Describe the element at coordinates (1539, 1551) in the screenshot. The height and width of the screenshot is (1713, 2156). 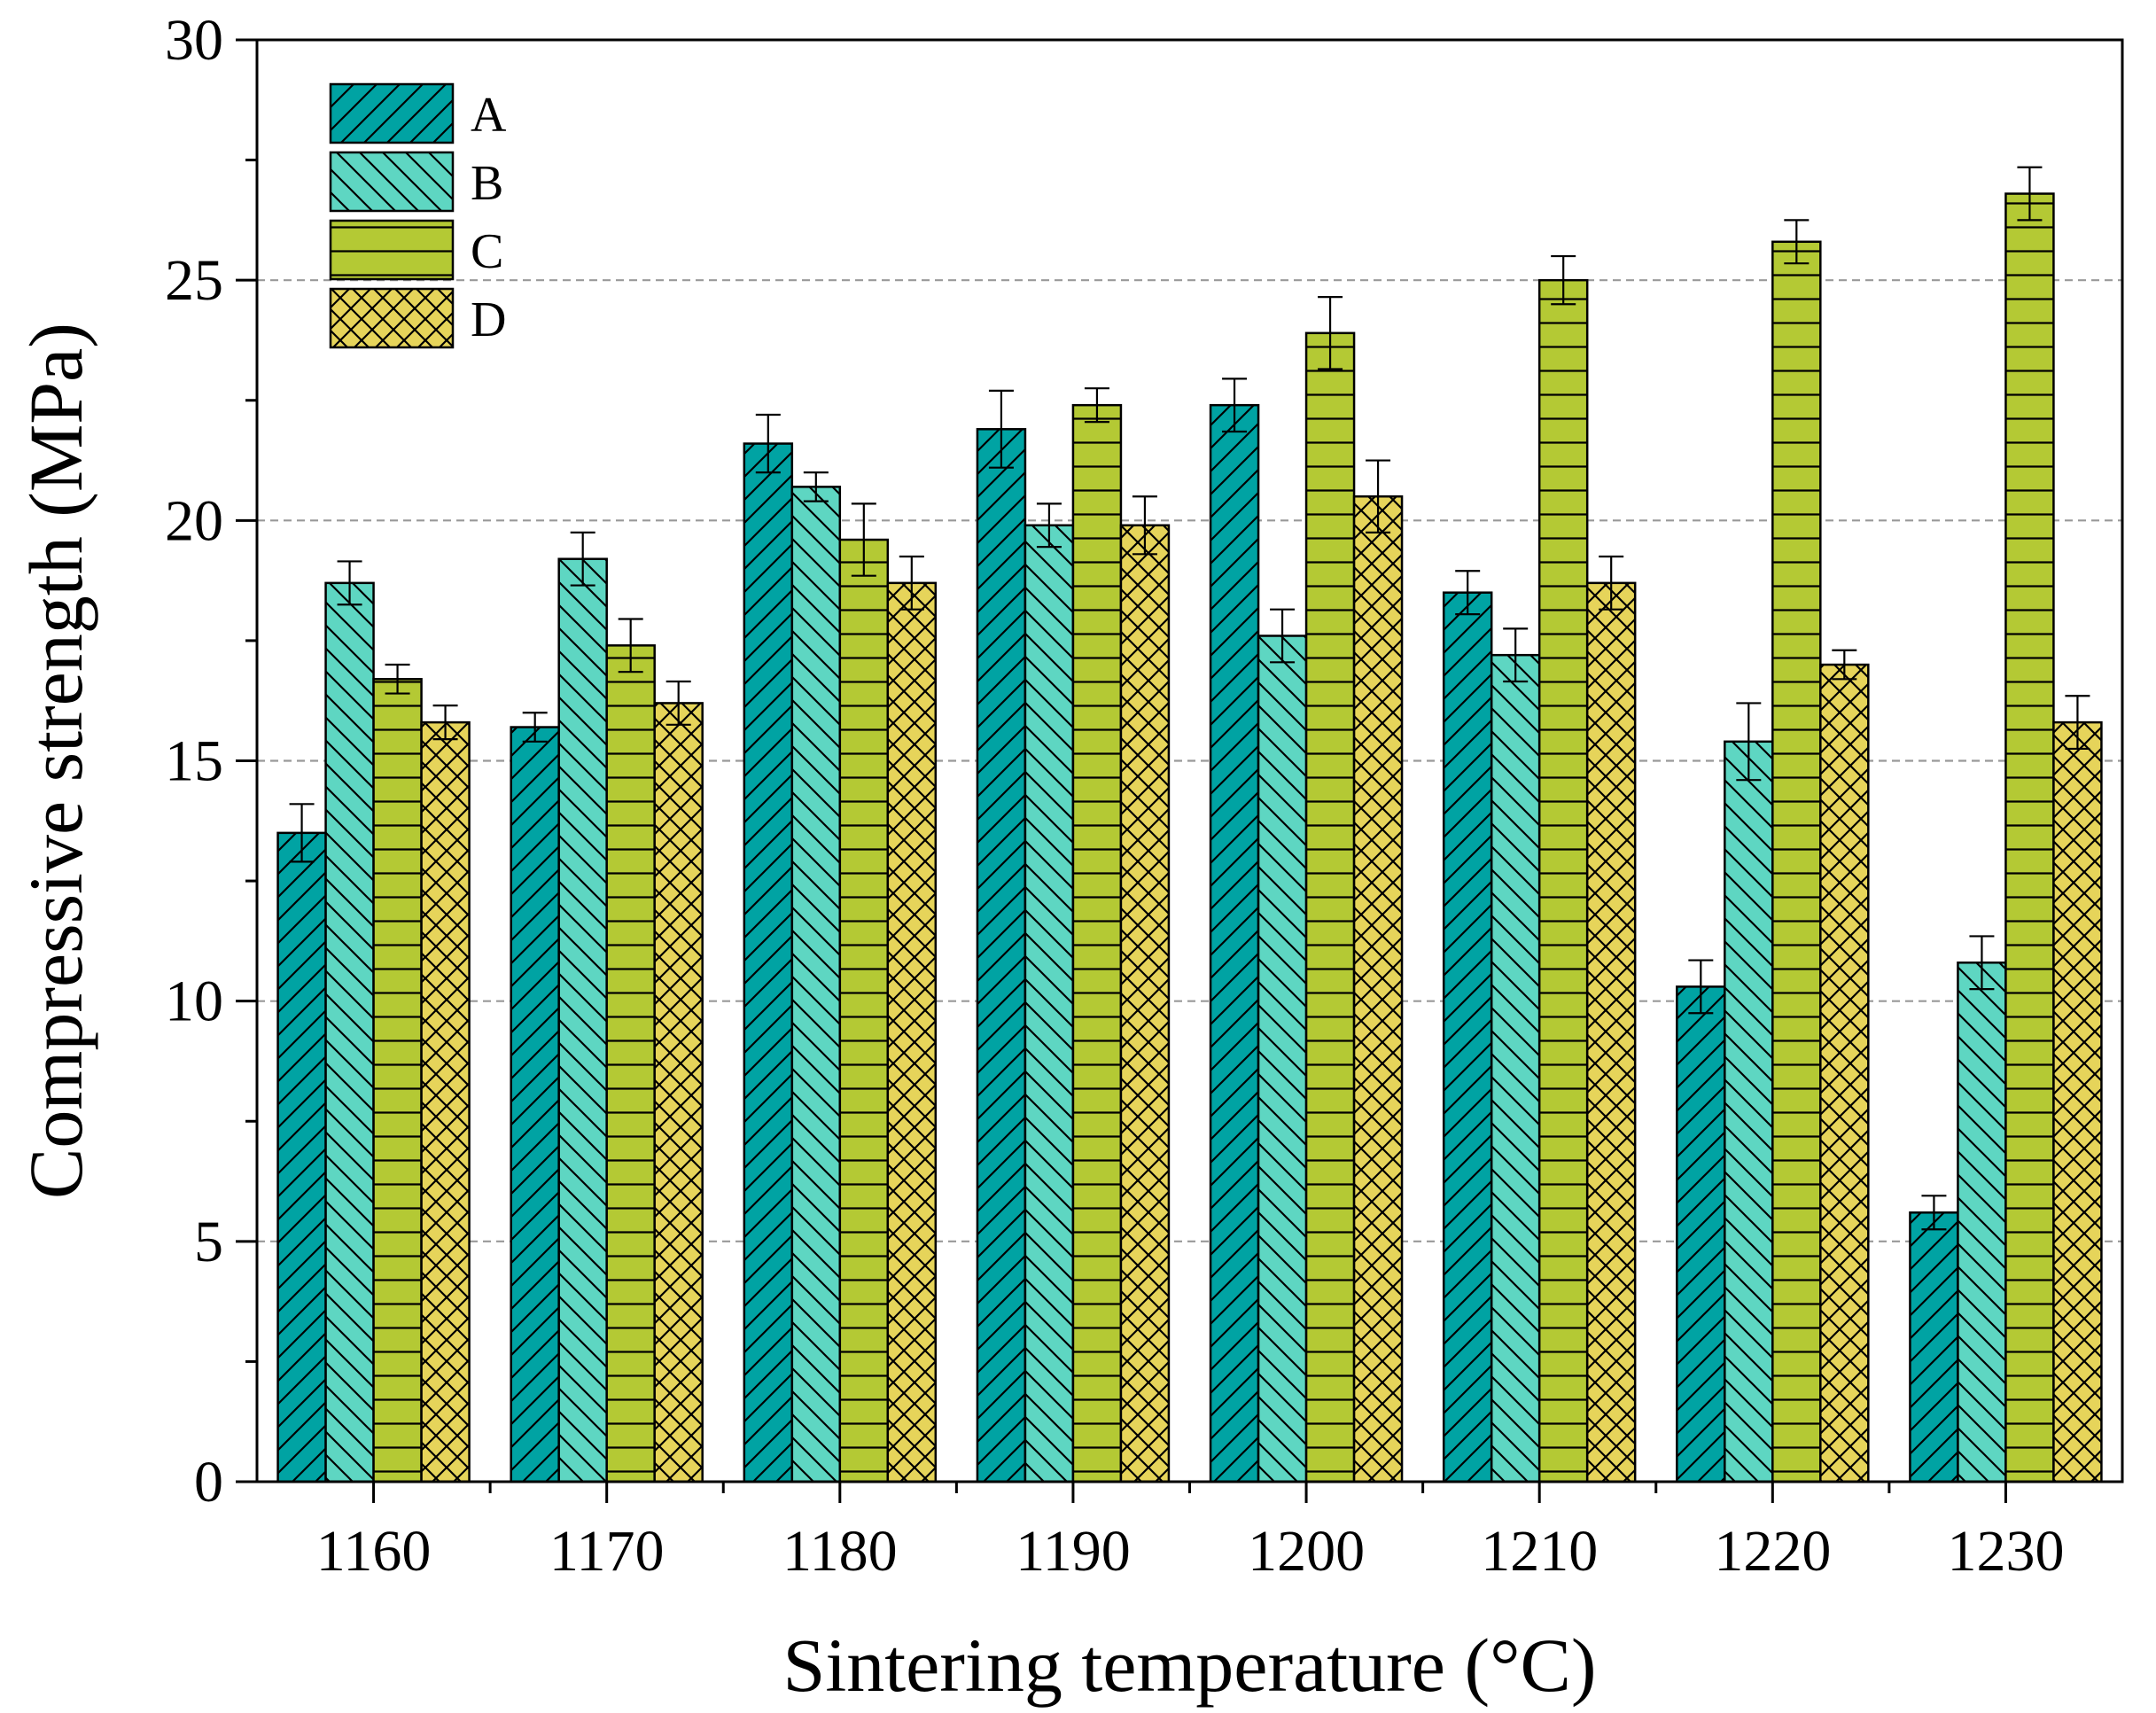
I see `x-tick-label: 1210` at that location.